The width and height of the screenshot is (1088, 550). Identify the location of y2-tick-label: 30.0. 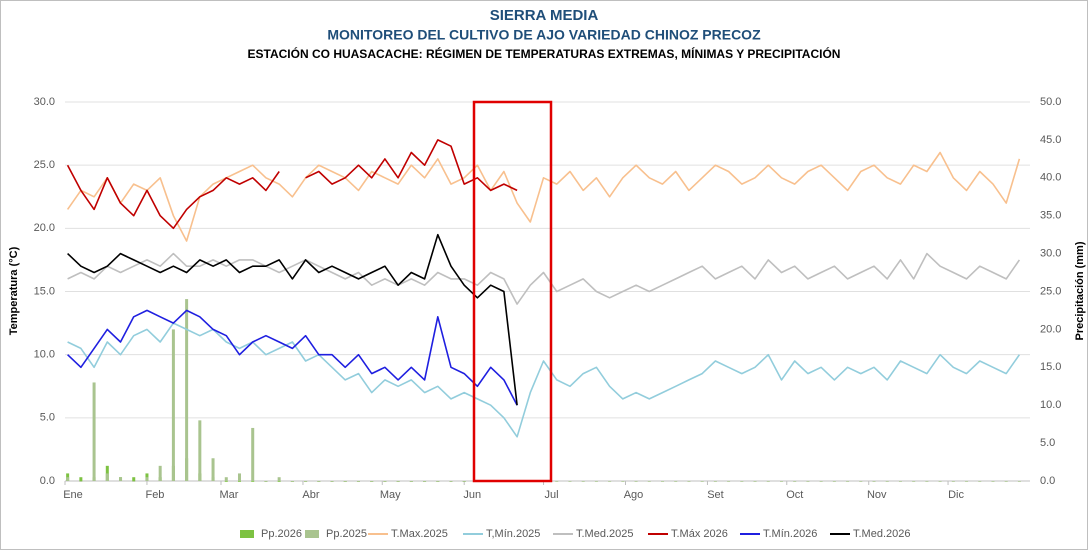
(1050, 254).